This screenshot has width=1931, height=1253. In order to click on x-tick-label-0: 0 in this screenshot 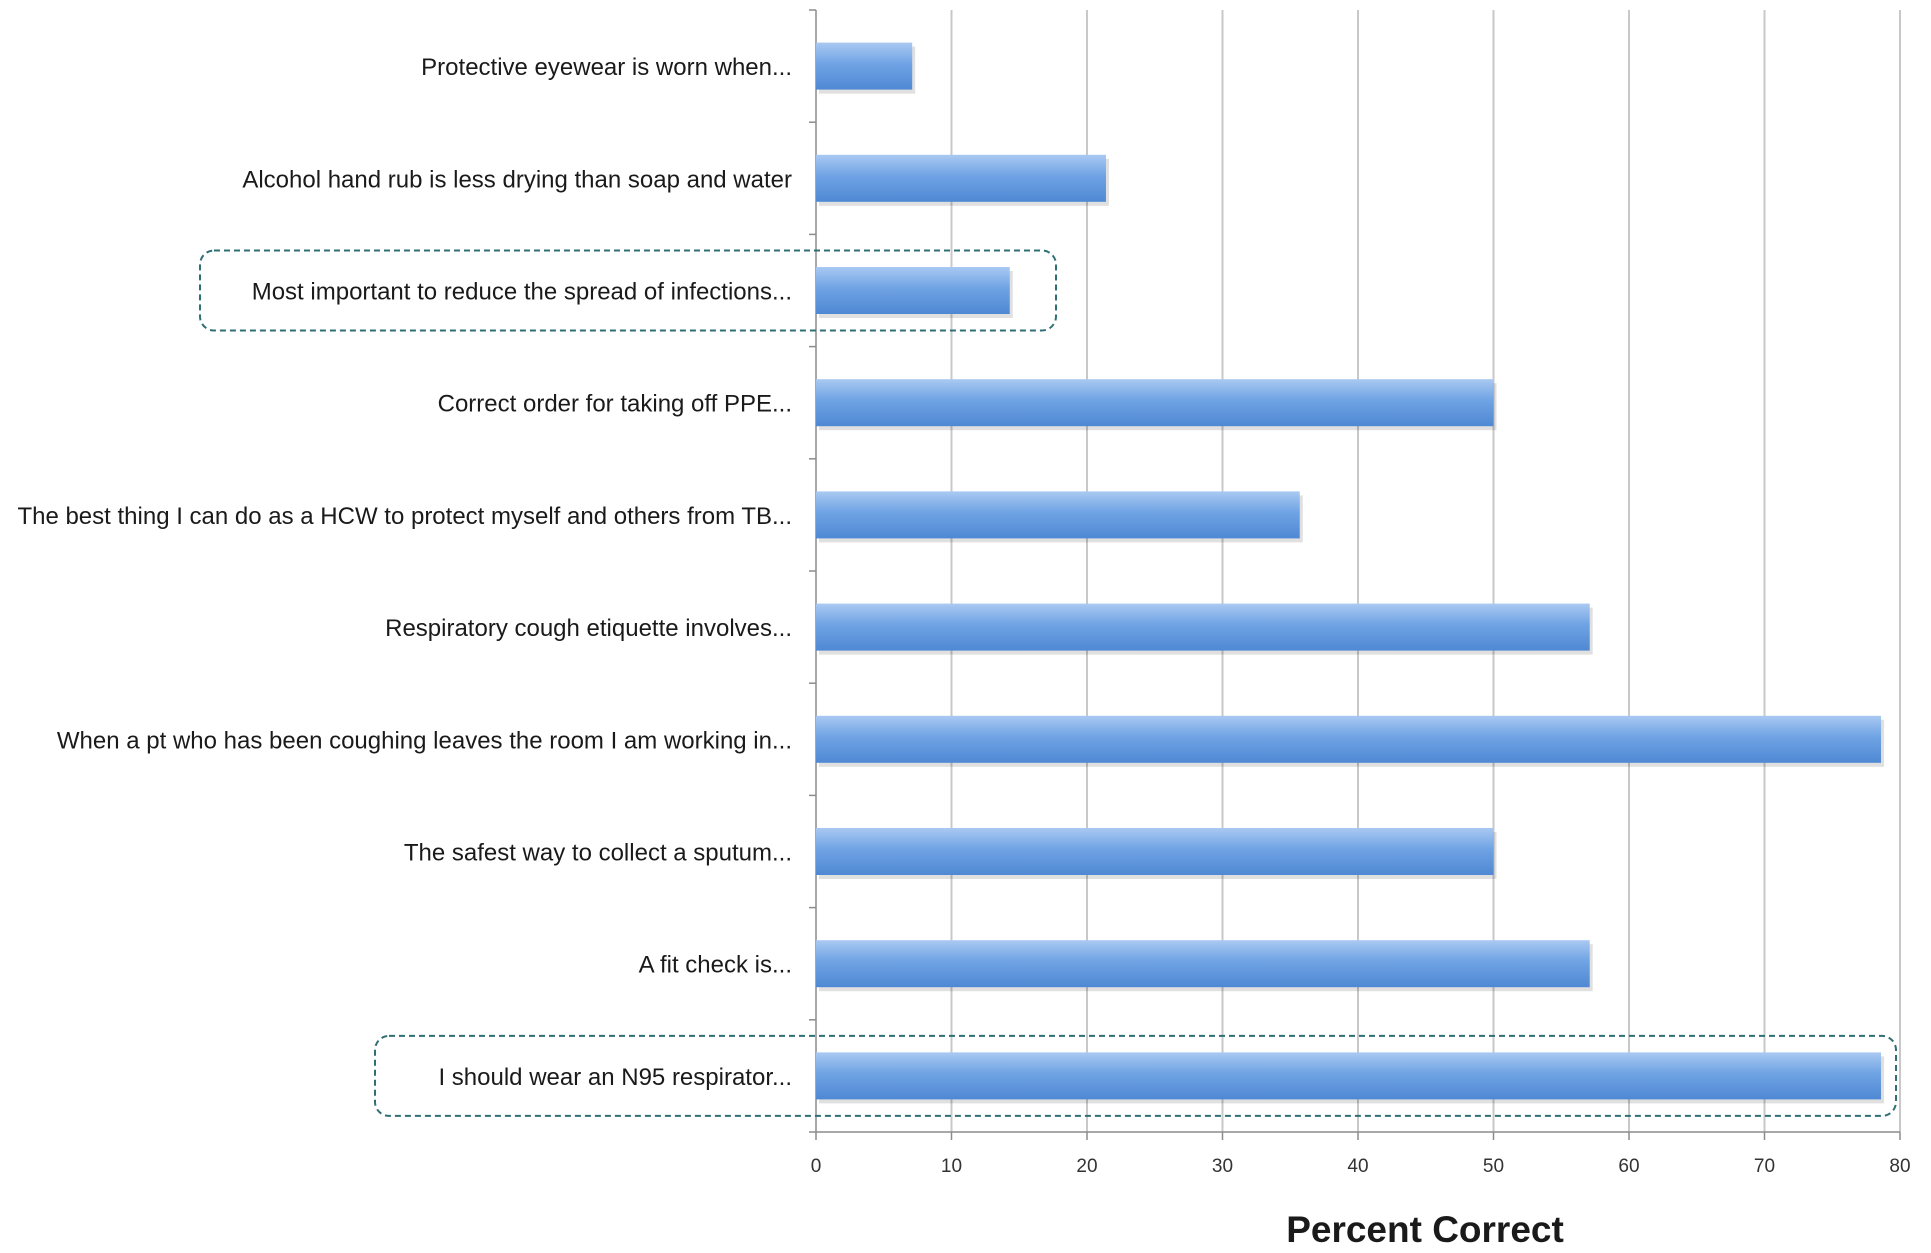, I will do `click(816, 1166)`.